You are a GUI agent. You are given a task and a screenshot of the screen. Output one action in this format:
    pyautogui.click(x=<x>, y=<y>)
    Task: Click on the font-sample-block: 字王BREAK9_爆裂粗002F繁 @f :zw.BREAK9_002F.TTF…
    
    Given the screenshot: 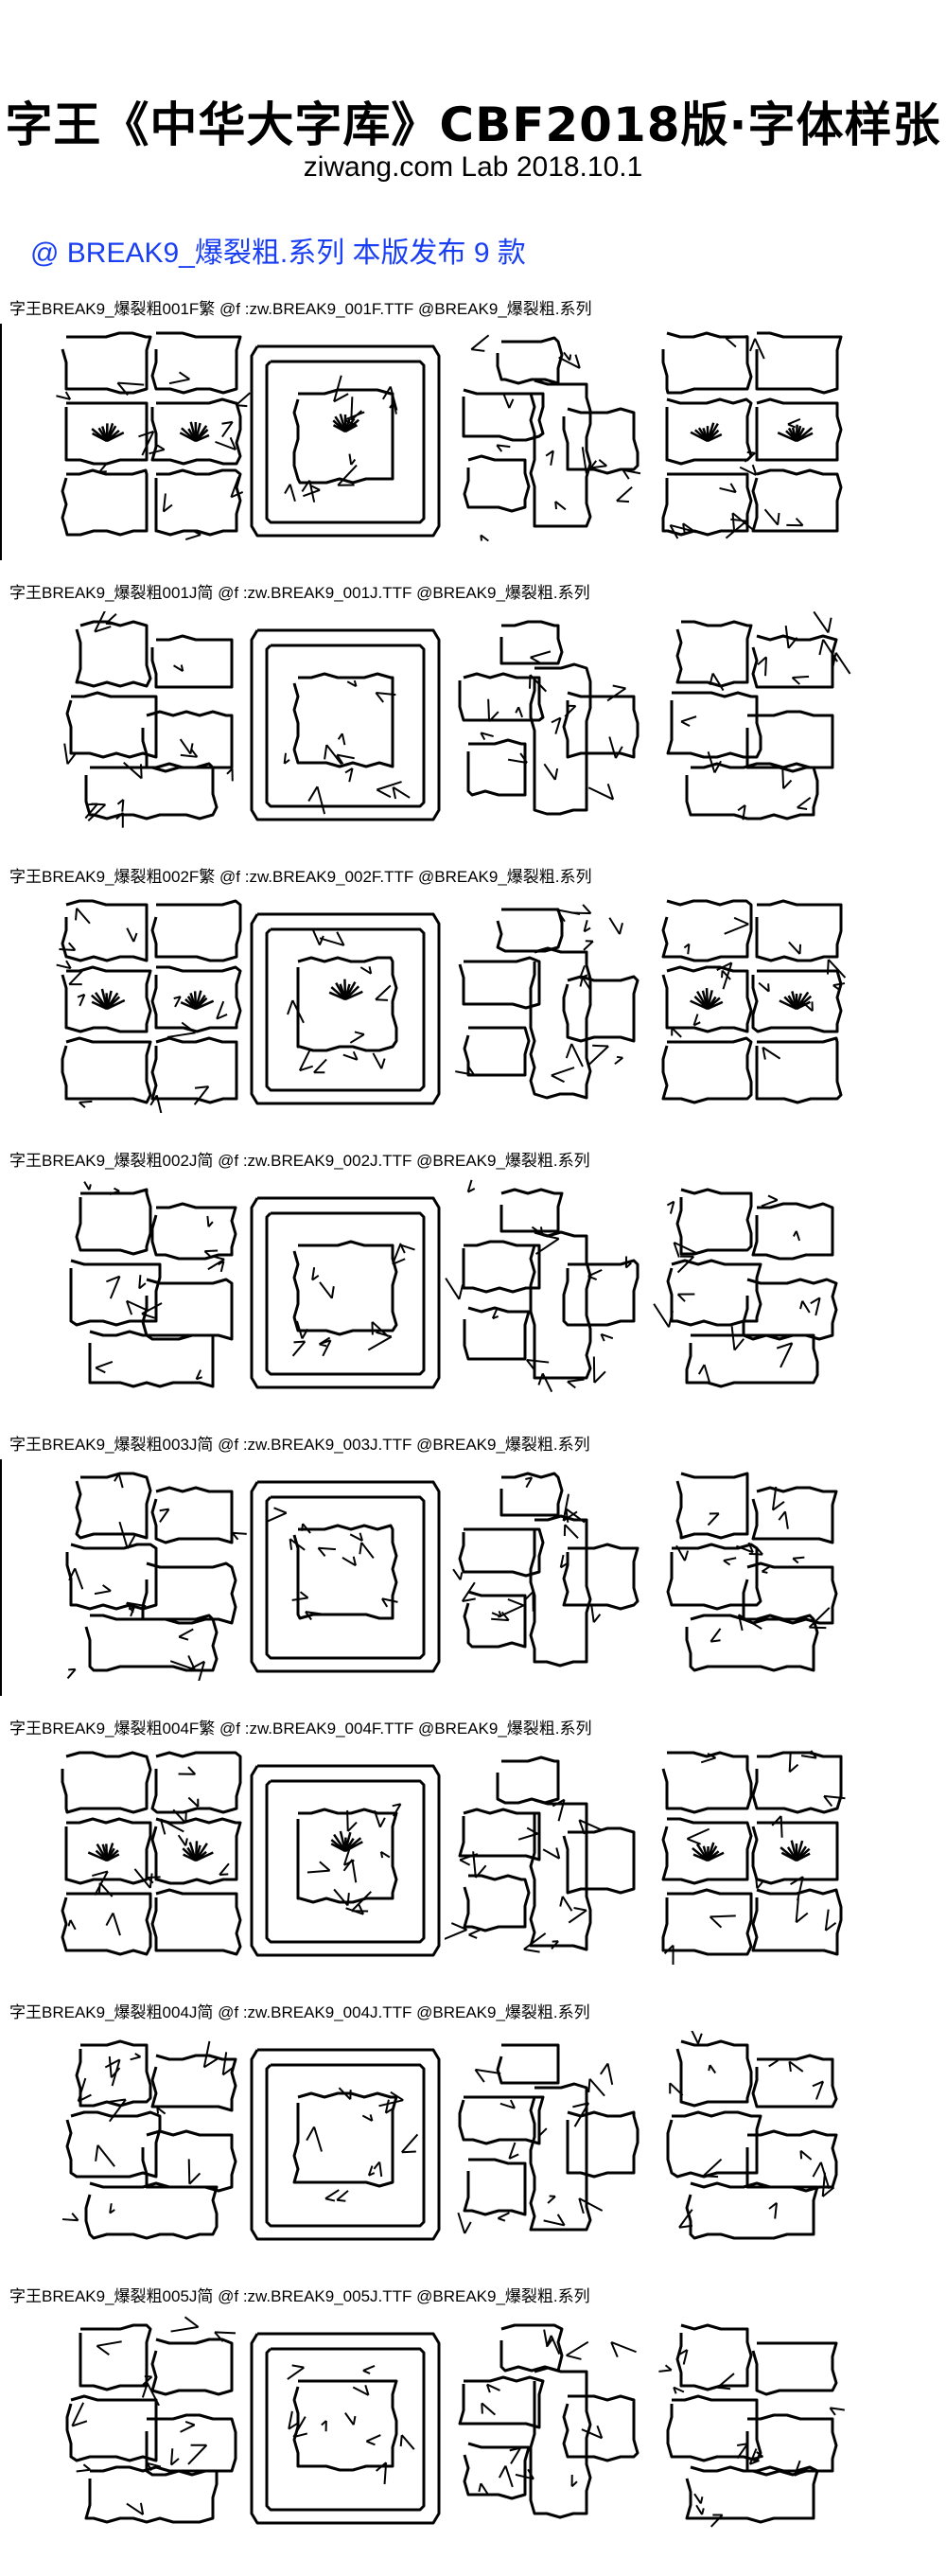 What is the action you would take?
    pyautogui.click(x=473, y=1009)
    